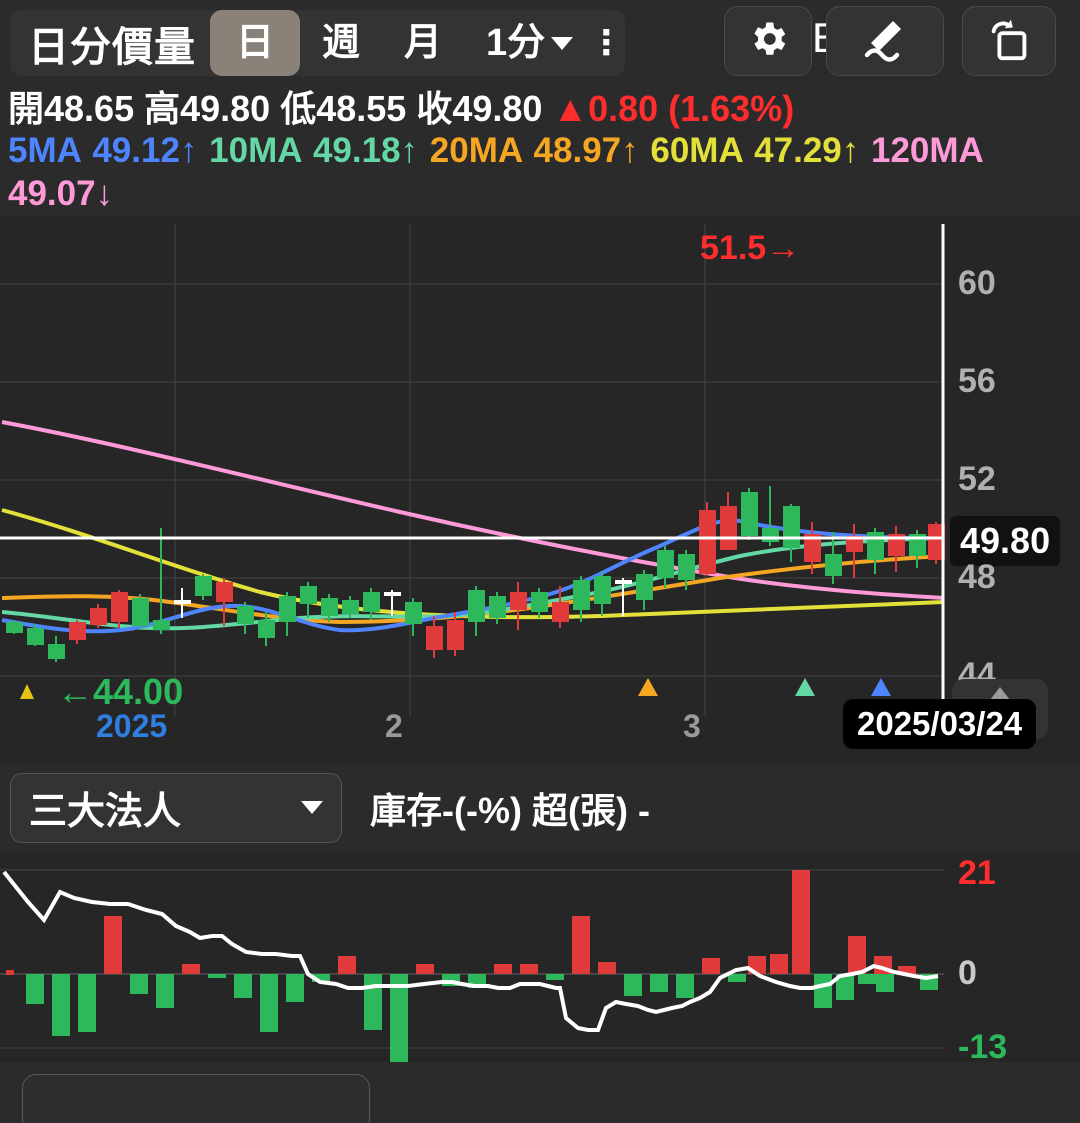 The height and width of the screenshot is (1123, 1080). Describe the element at coordinates (132, 725) in the screenshot. I see `x-tick-2025: 2025` at that location.